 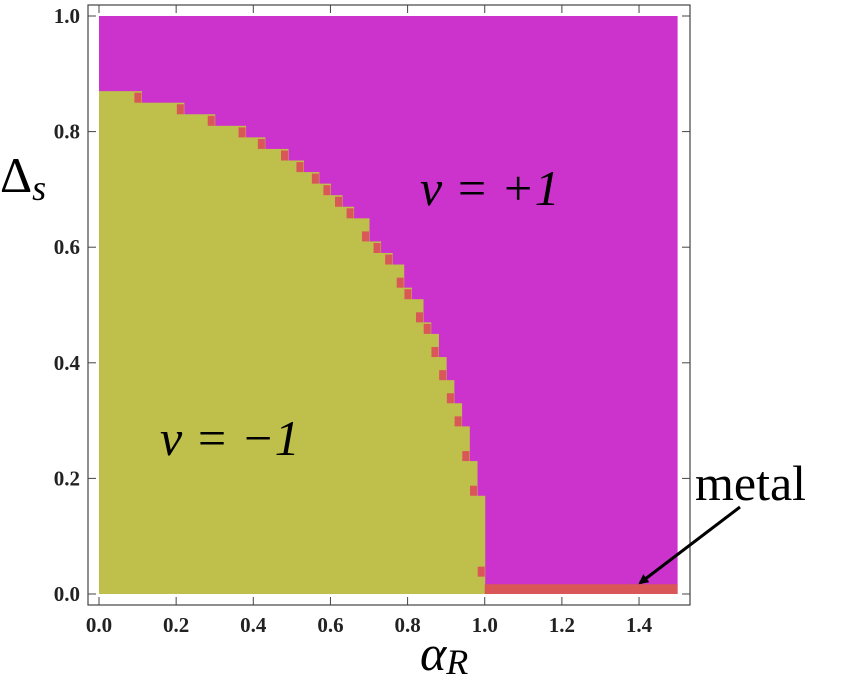 What do you see at coordinates (485, 625) in the screenshot?
I see `x-tick-label: 1.0` at bounding box center [485, 625].